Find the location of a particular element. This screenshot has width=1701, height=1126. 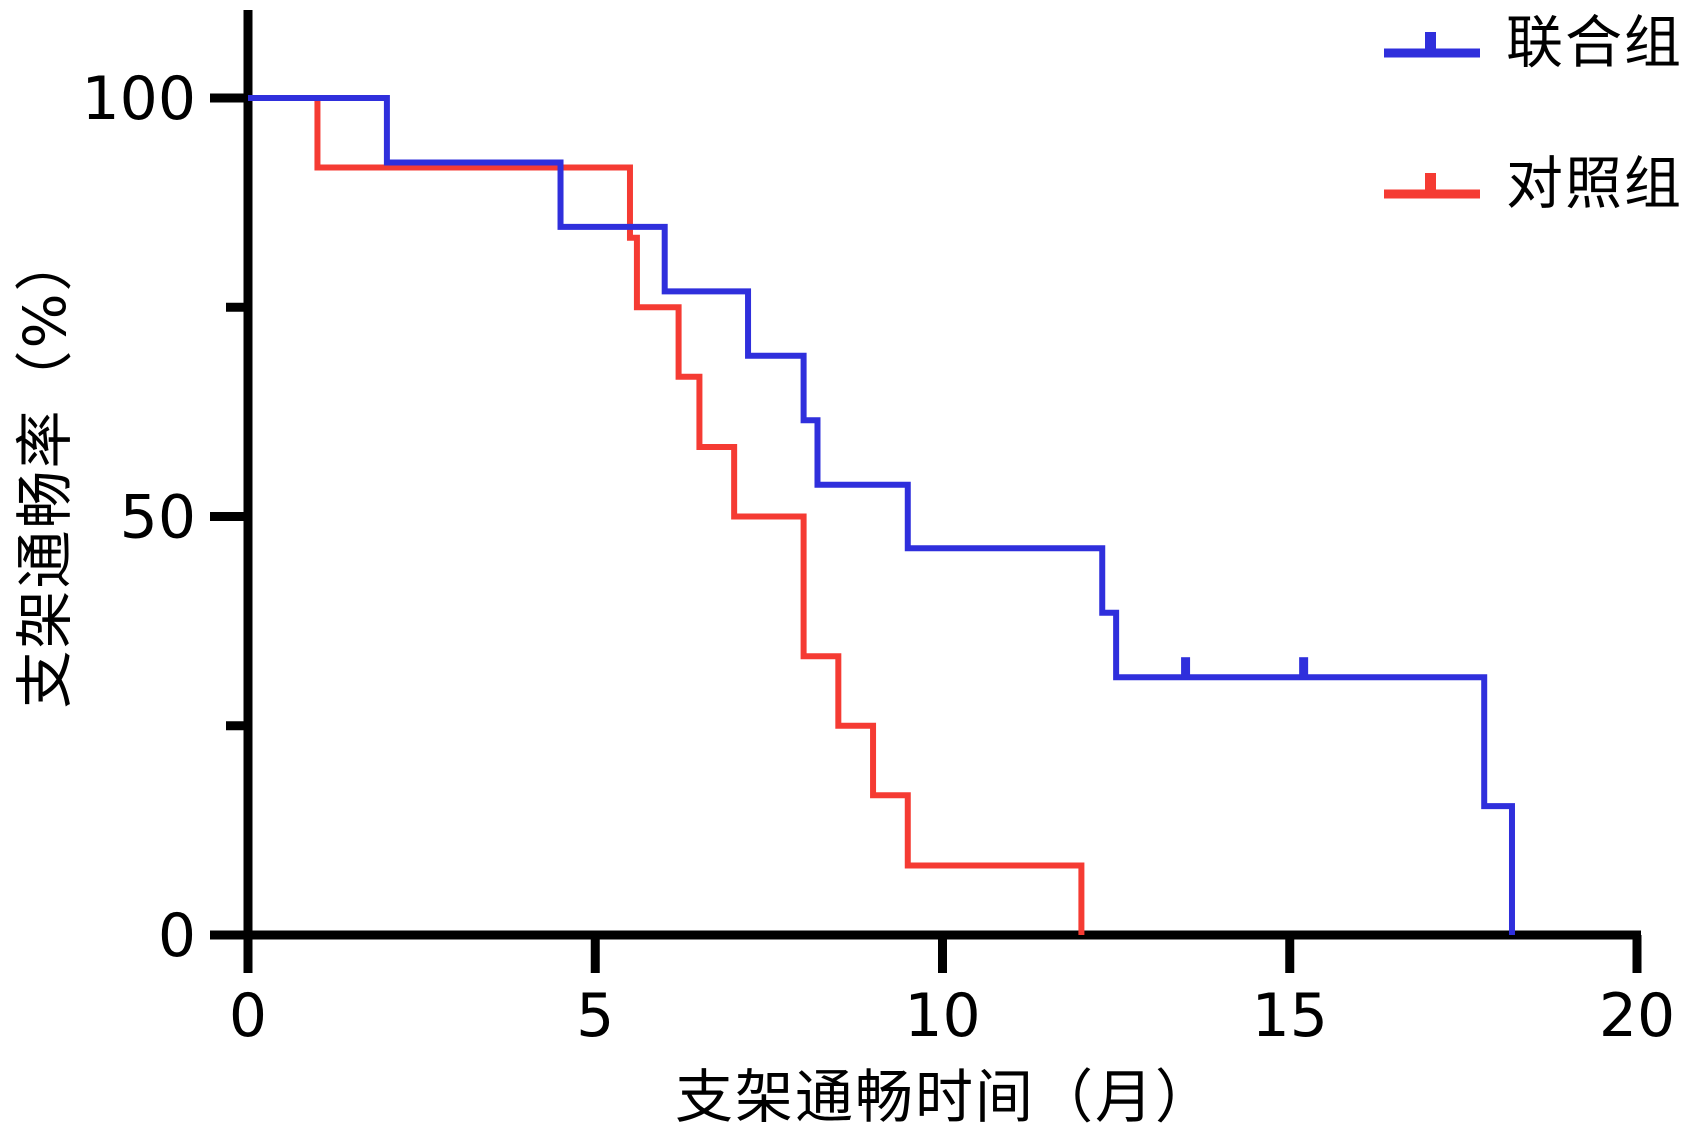

legend-label-combination: 联合组 is located at coordinates (1594, 43).